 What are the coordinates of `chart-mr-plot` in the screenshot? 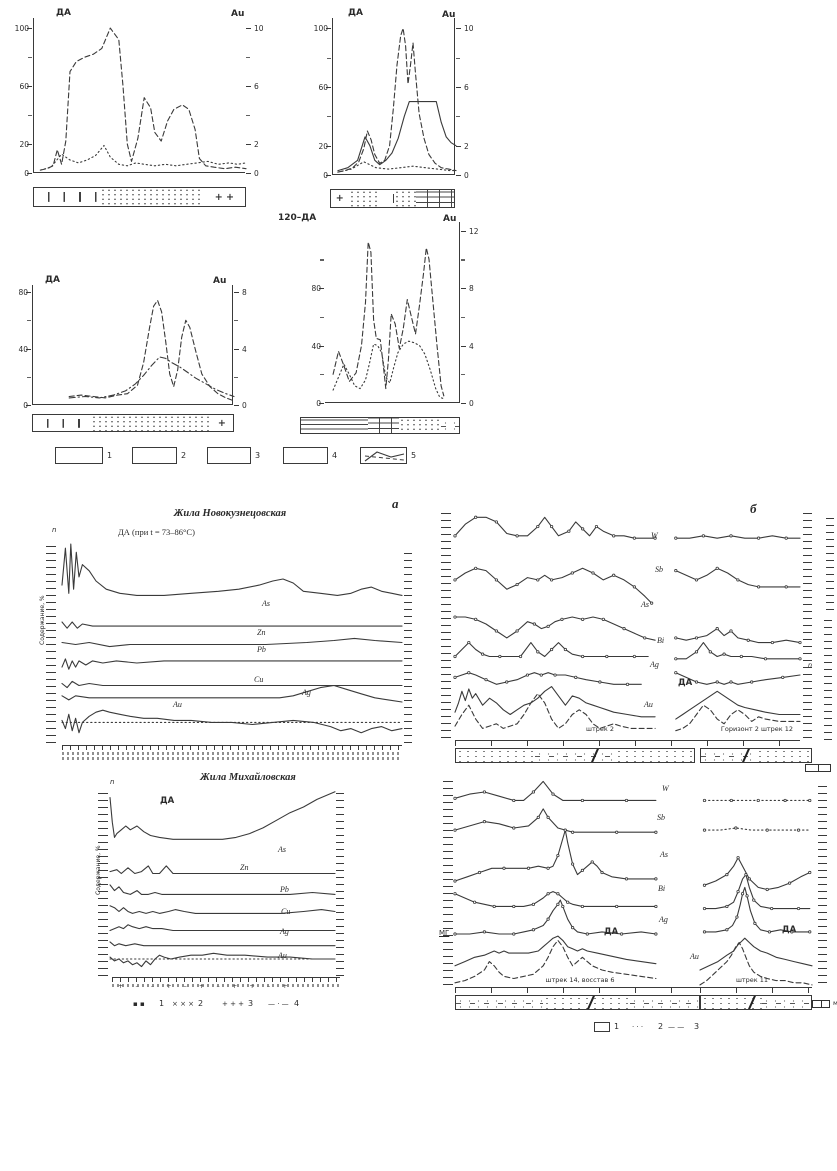 It's located at (388, 320).